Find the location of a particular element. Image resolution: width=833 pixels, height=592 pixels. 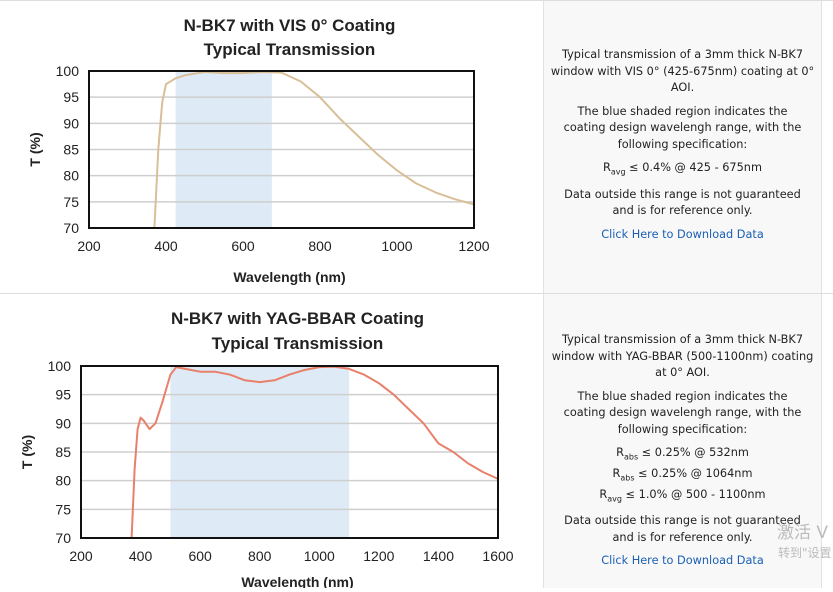

spec-item: Ravg ≤ 0.4% @ 425 - 675nm is located at coordinates (682, 169).